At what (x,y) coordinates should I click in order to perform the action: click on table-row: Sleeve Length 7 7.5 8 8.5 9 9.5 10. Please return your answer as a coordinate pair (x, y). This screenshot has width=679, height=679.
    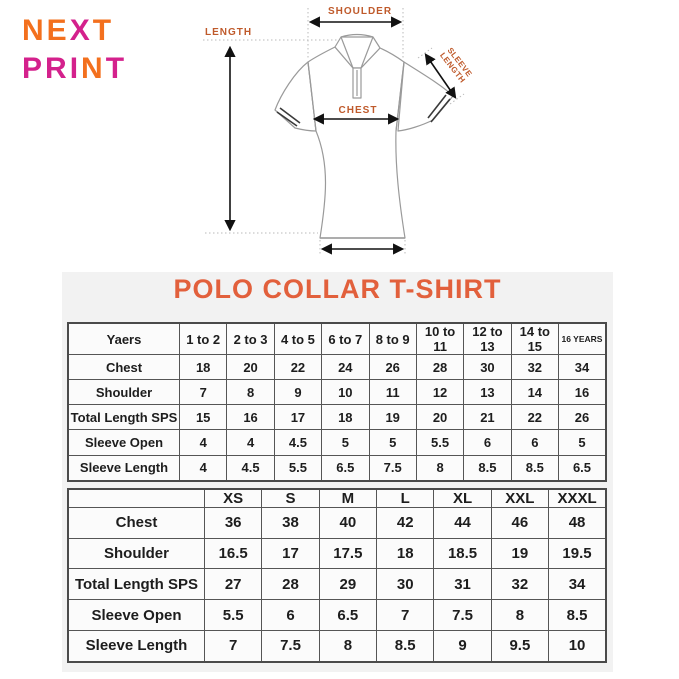
    Looking at the image, I should click on (337, 646).